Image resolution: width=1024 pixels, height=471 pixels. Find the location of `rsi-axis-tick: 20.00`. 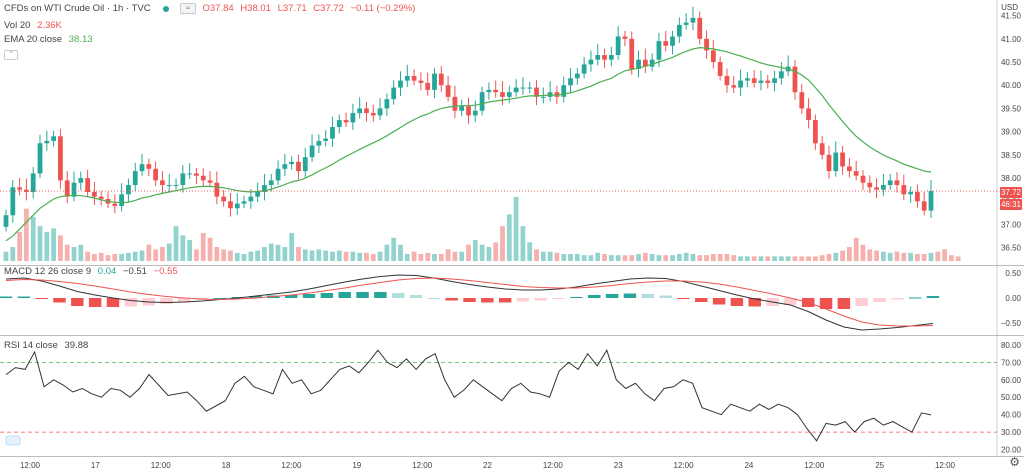

rsi-axis-tick: 20.00 is located at coordinates (1011, 450).